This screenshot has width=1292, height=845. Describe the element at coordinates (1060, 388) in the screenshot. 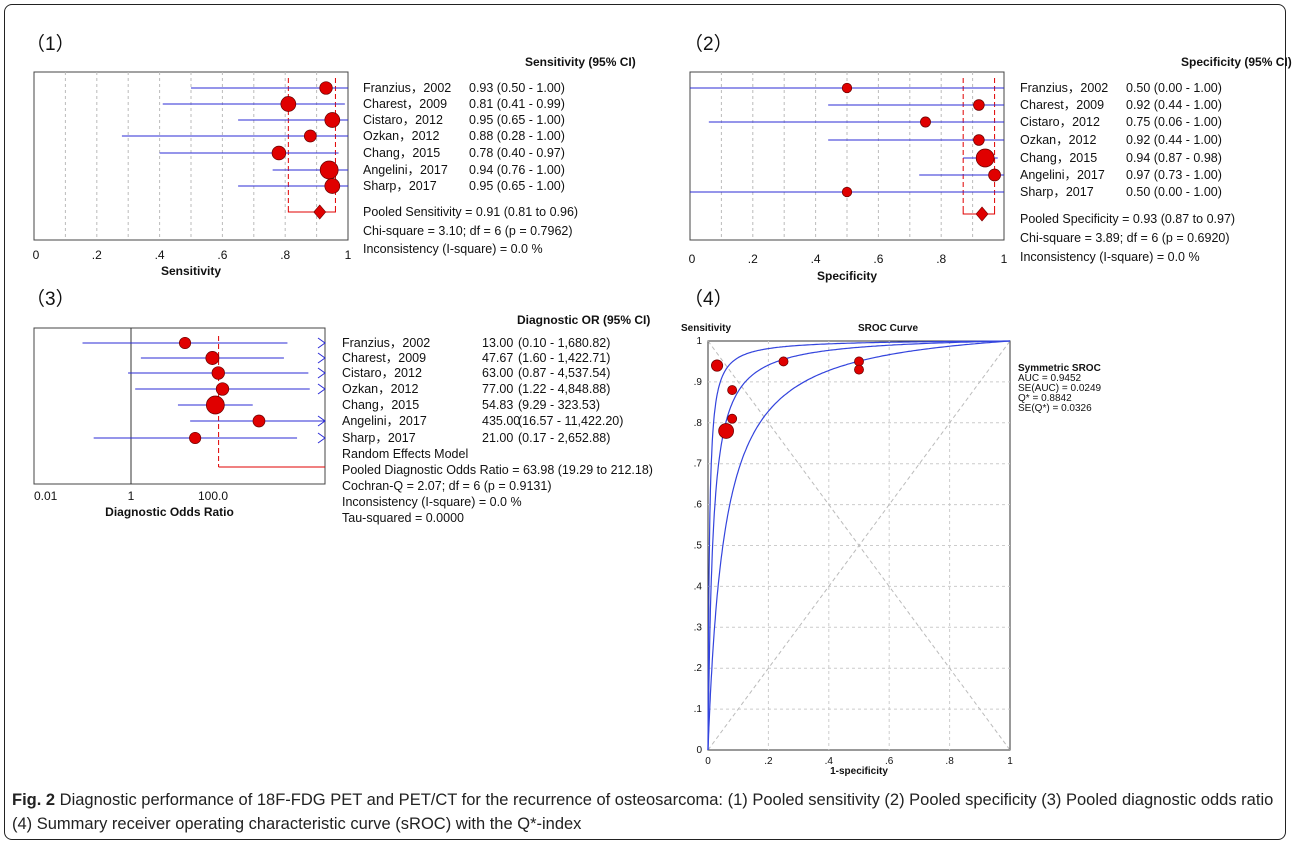

I see `sroc-stat-line: SE(AUC) = 0.0249` at that location.